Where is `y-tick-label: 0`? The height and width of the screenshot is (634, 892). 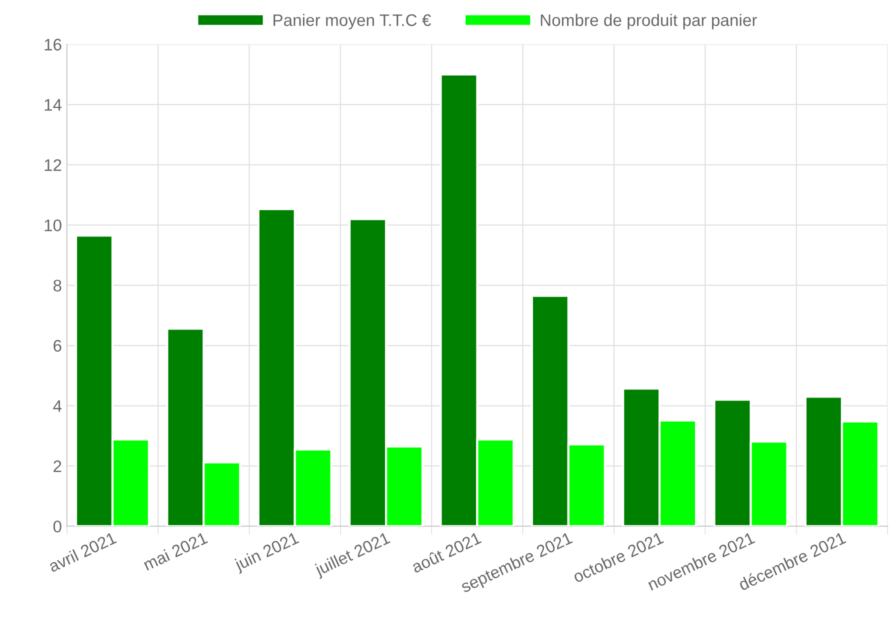 y-tick-label: 0 is located at coordinates (57, 526).